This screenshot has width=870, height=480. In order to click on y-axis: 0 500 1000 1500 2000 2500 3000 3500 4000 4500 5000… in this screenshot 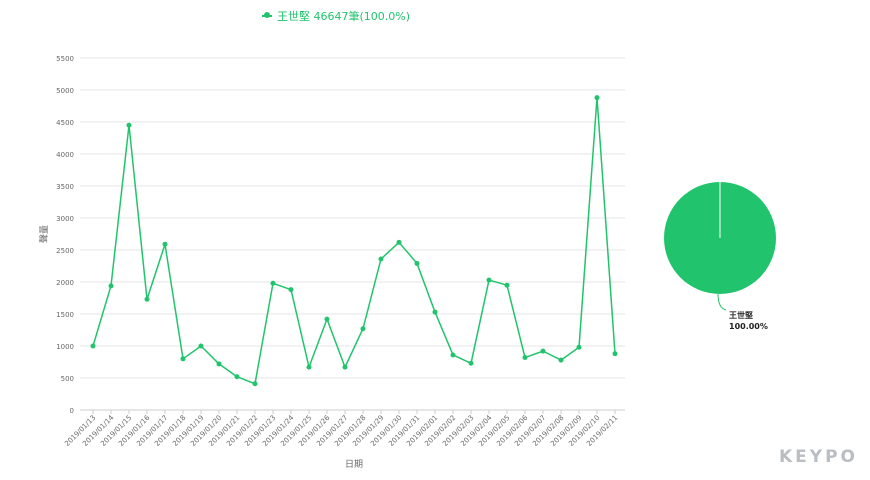, I will do `click(65, 235)`.